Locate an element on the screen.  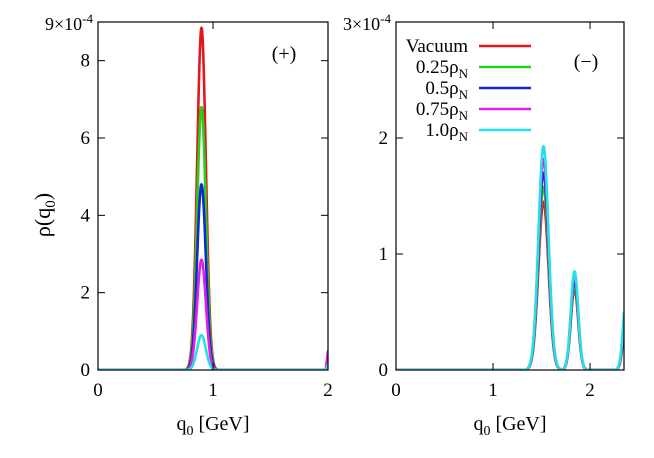
right-y-tick-label: 2 is located at coordinates (384, 138).